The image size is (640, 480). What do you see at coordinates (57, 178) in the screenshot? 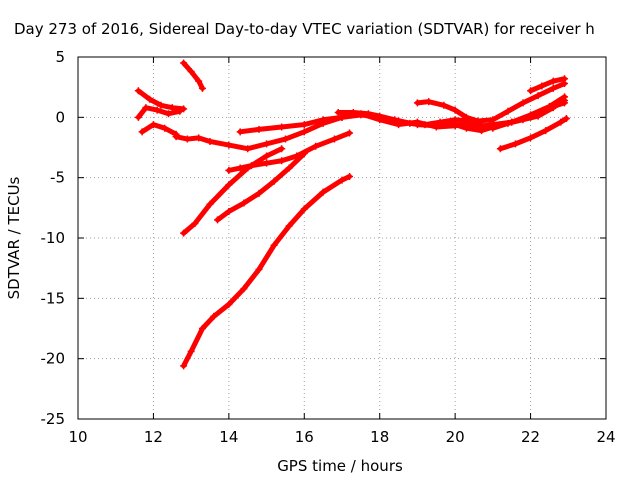
I see `y-tick-label: -5` at bounding box center [57, 178].